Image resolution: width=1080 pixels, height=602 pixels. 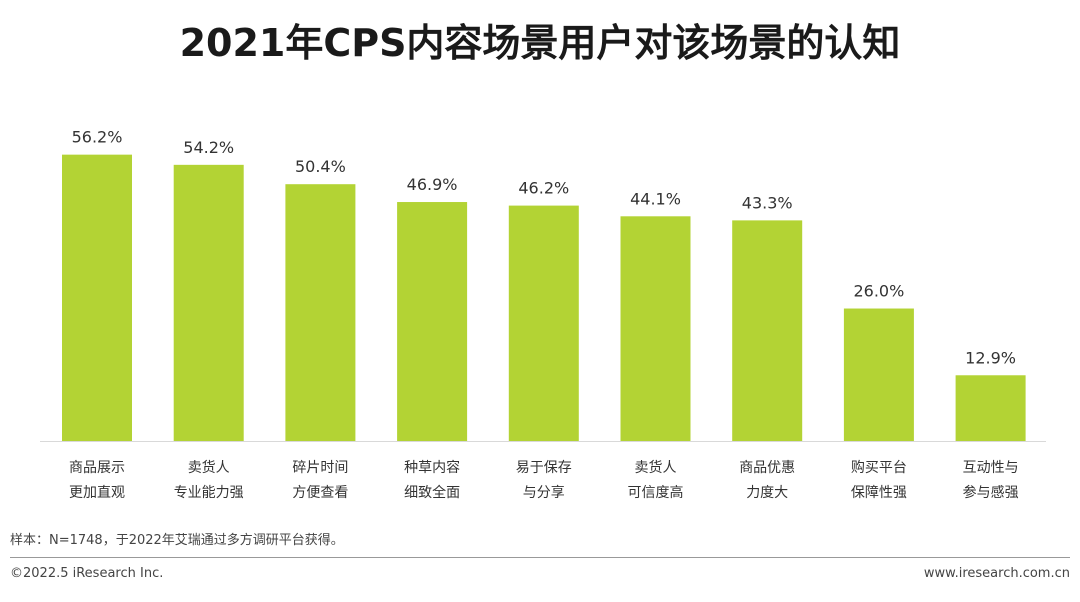 I want to click on category-label-2-line-2: 专业能力强, so click(x=209, y=493).